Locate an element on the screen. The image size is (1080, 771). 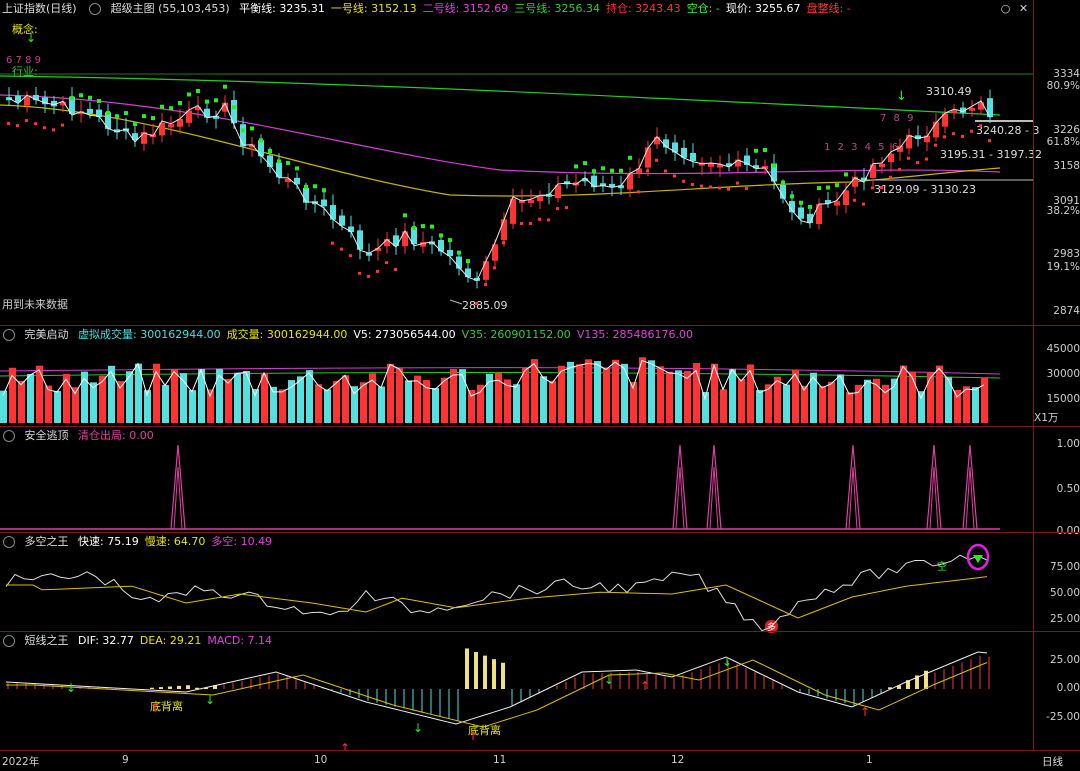
macd-values: DIF: 32.77 DEA: 29.21 MACD: 7.14 is located at coordinates (178, 640).